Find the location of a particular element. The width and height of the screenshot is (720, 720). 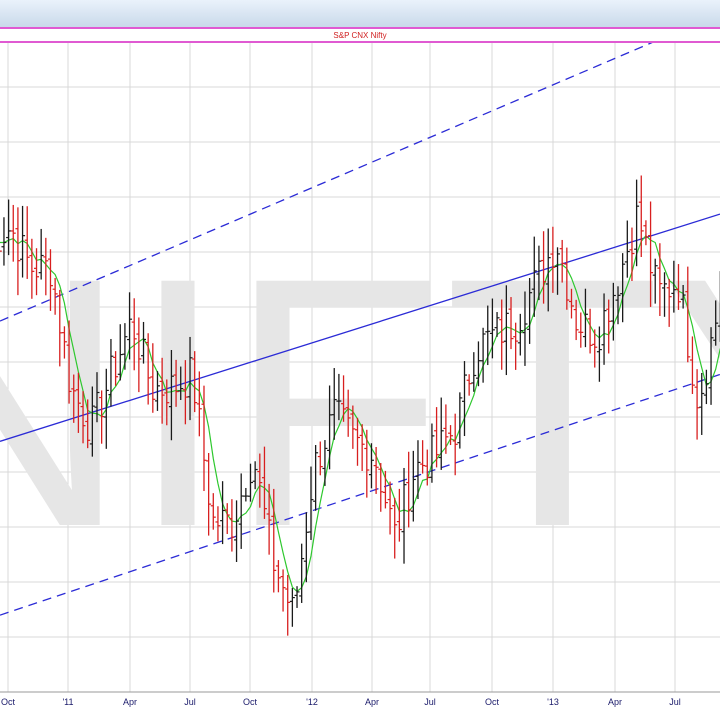

x-tick-label: '12 is located at coordinates (312, 702).